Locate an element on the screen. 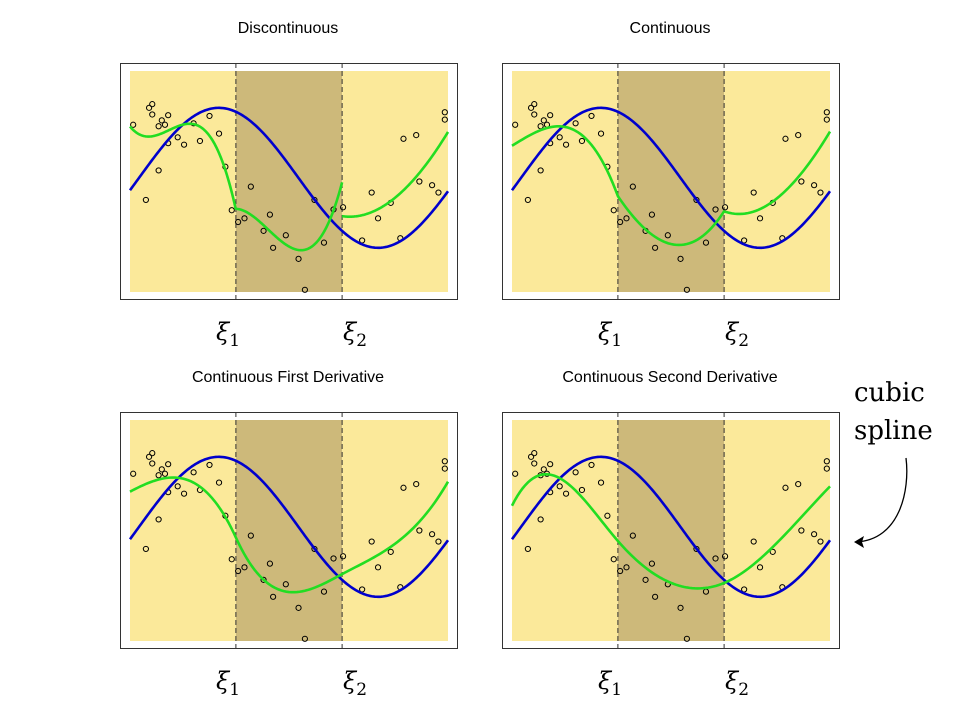  cubic-spline-annotation: cubic spline is located at coordinates (893, 412).